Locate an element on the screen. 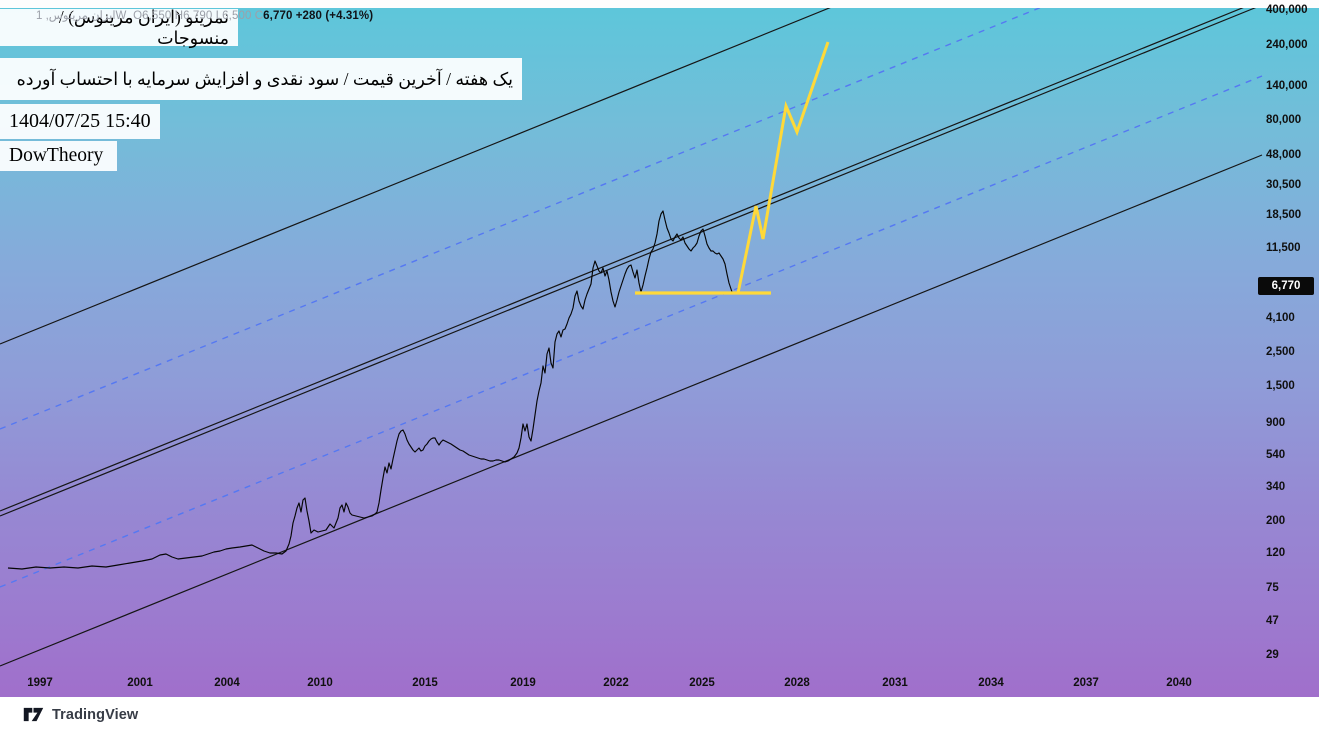 This screenshot has height=732, width=1330. projection-zigzag is located at coordinates (783, 167).